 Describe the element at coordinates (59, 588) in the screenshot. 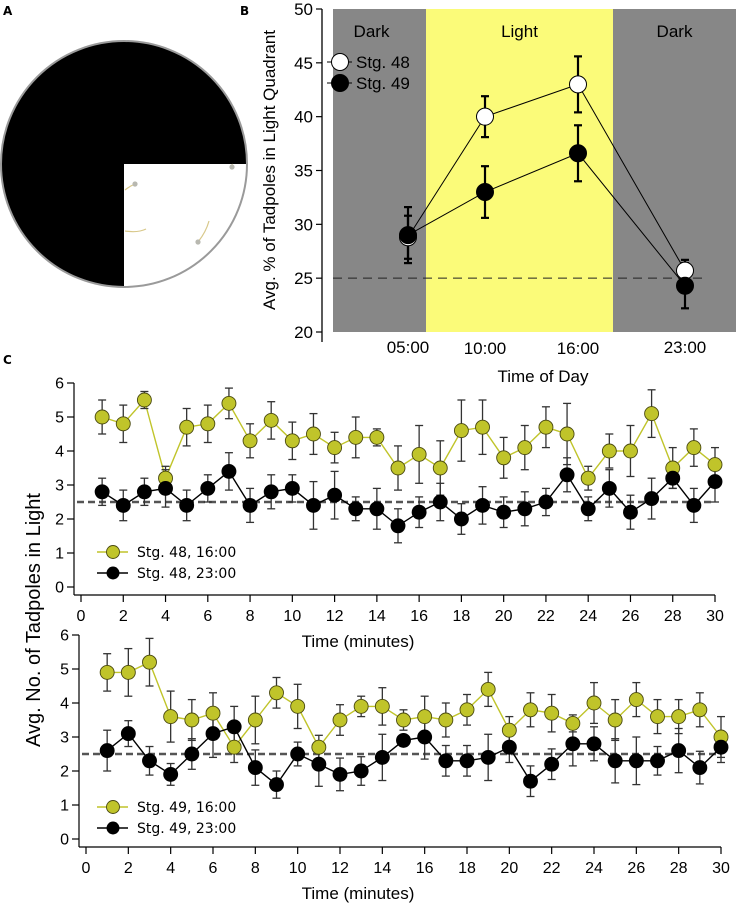

I see `y-tick-label: 0` at that location.